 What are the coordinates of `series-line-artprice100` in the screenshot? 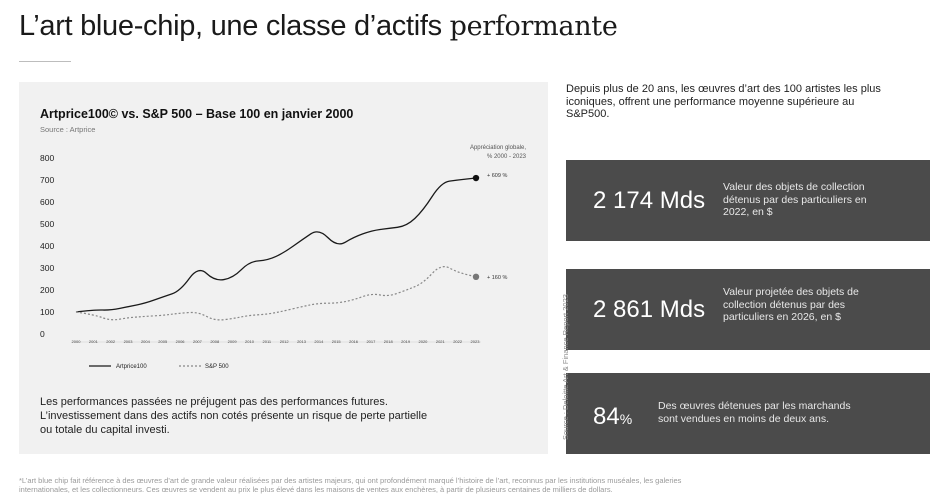 It's located at (276, 245).